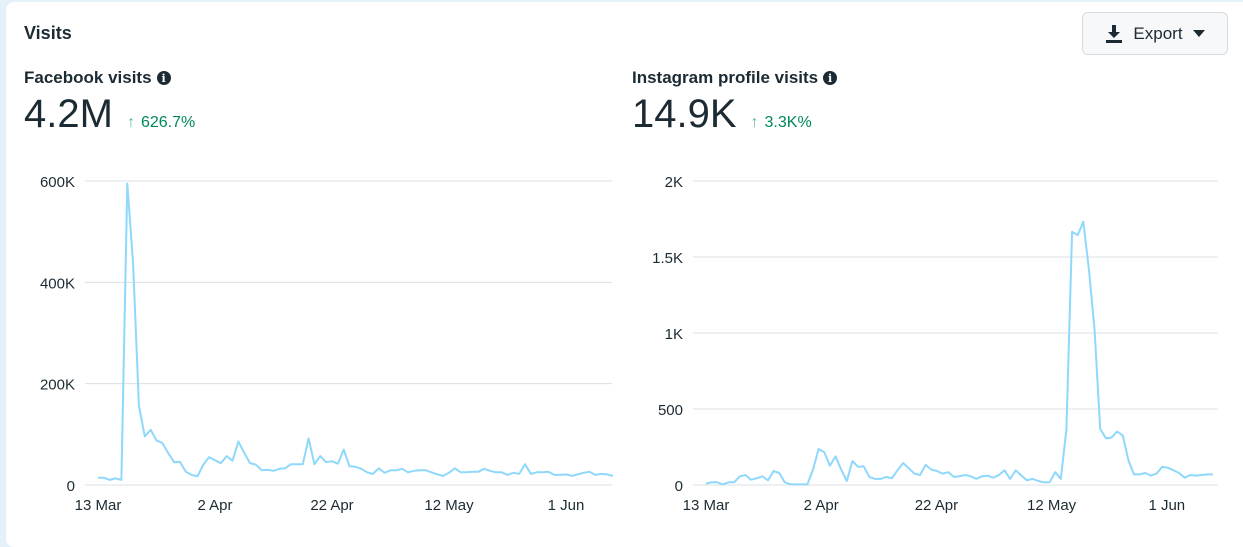  What do you see at coordinates (68, 114) in the screenshot?
I see `metric-value: 4.2M` at bounding box center [68, 114].